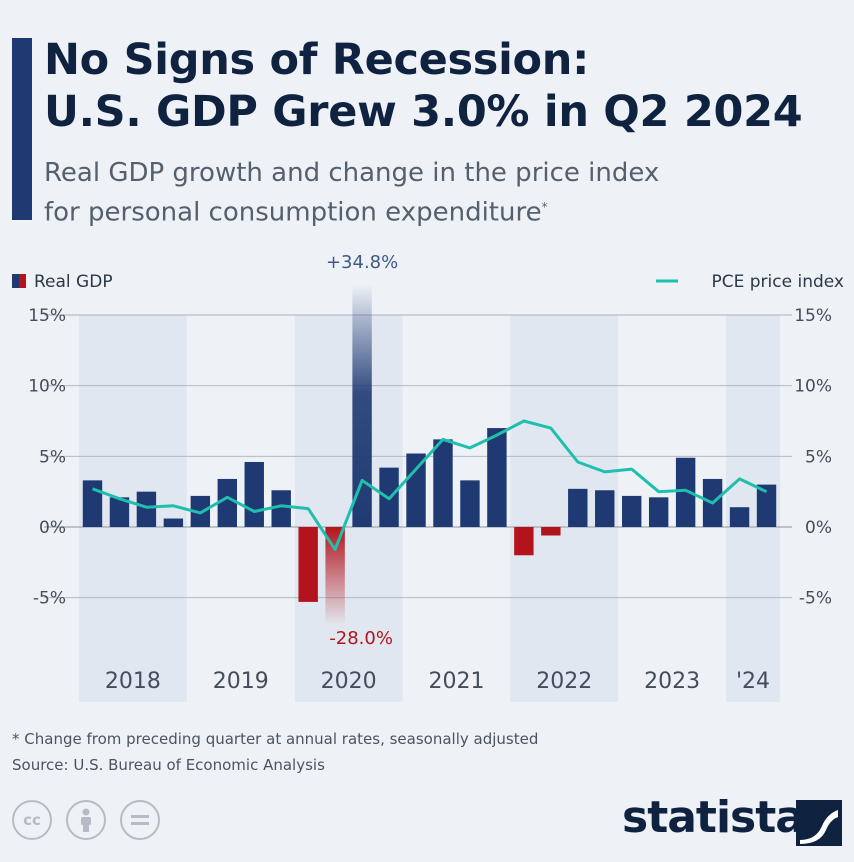 The width and height of the screenshot is (854, 862). What do you see at coordinates (544, 207) in the screenshot?
I see `subtitle-footnote-mark: *` at bounding box center [544, 207].